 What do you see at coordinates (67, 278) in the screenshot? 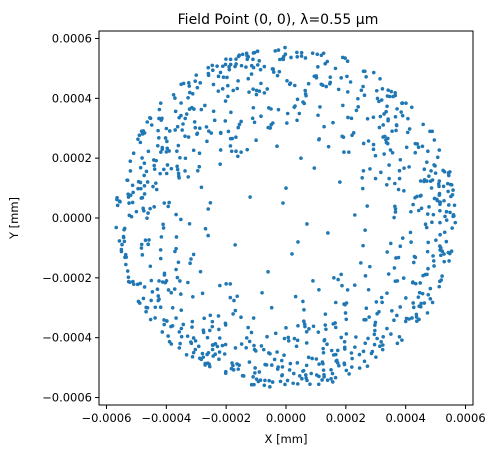
I see `y-tick-label: −0.0002` at bounding box center [67, 278].